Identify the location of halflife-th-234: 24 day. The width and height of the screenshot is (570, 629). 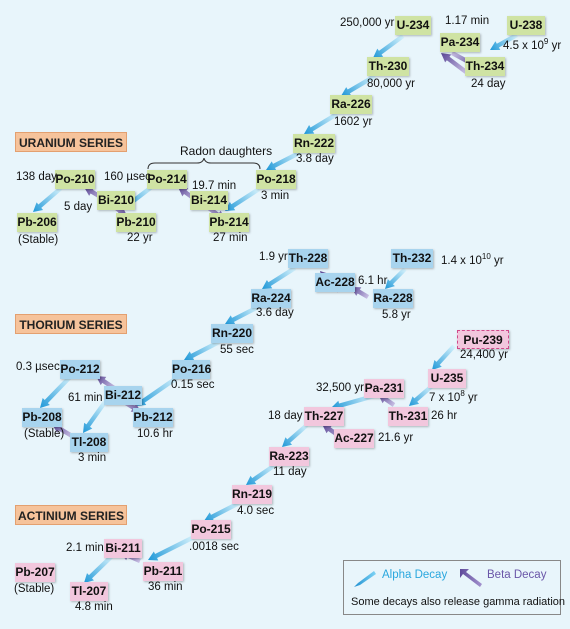
(488, 84).